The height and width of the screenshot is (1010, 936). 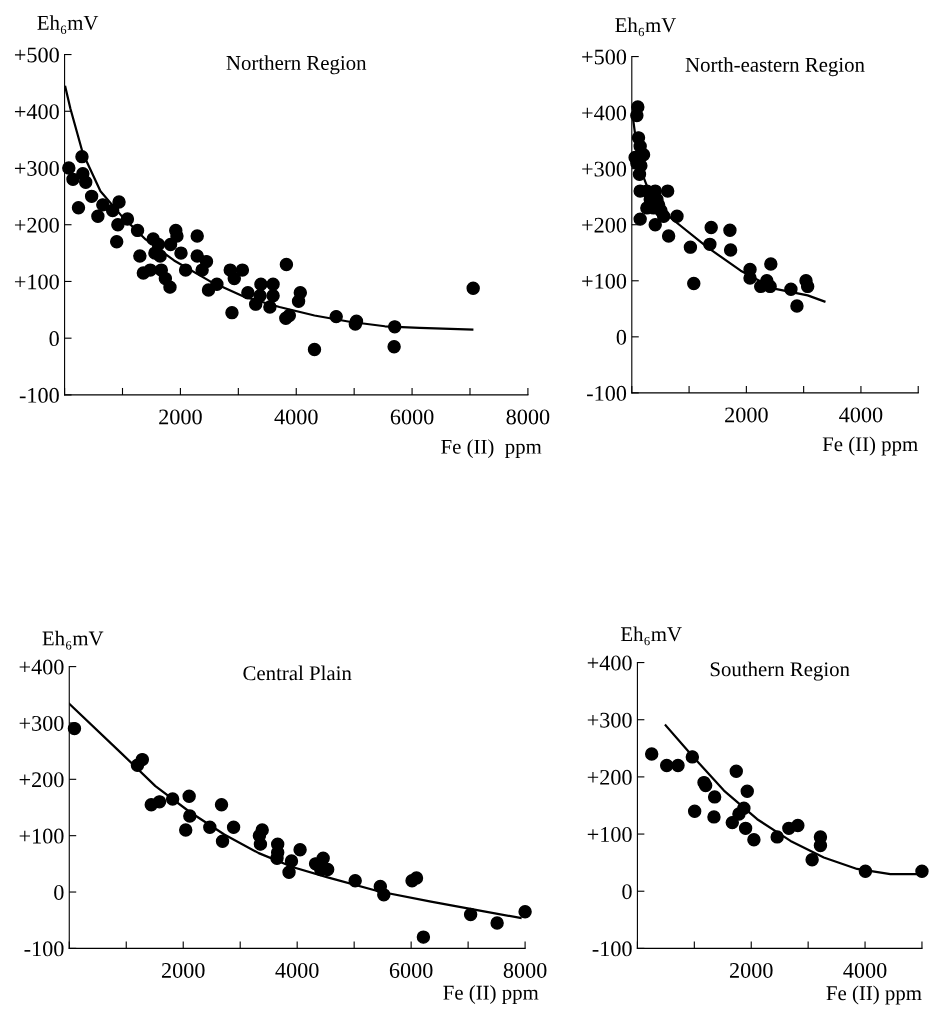 I want to click on chart-title: Northern Region, so click(x=296, y=65).